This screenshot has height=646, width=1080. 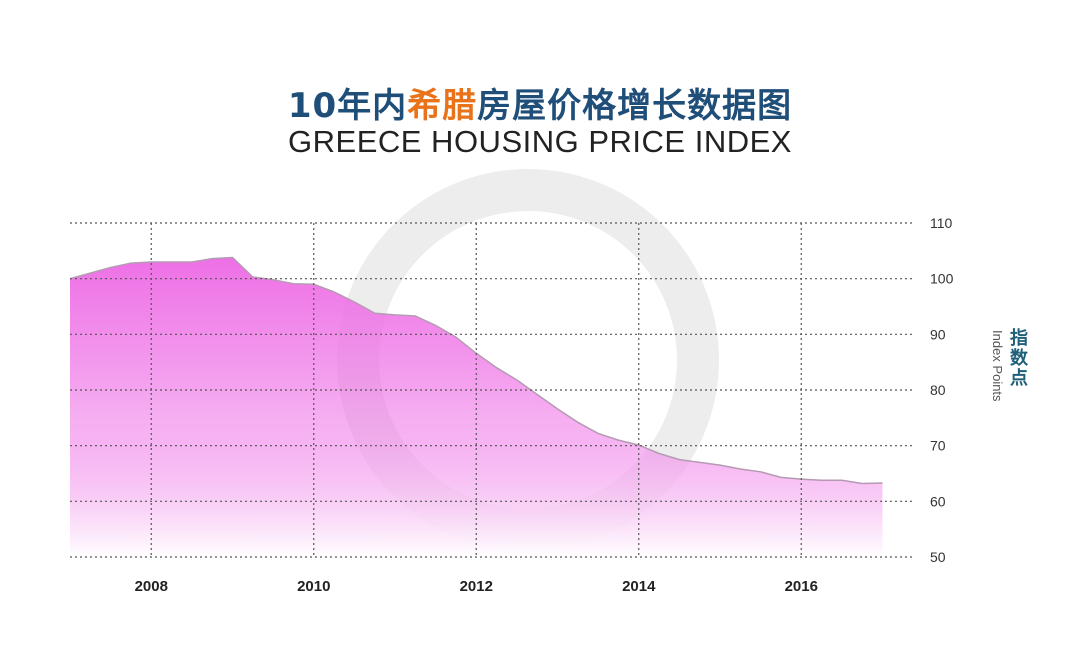 What do you see at coordinates (1017, 358) in the screenshot?
I see `y-axis-label-cn: 指数点` at bounding box center [1017, 358].